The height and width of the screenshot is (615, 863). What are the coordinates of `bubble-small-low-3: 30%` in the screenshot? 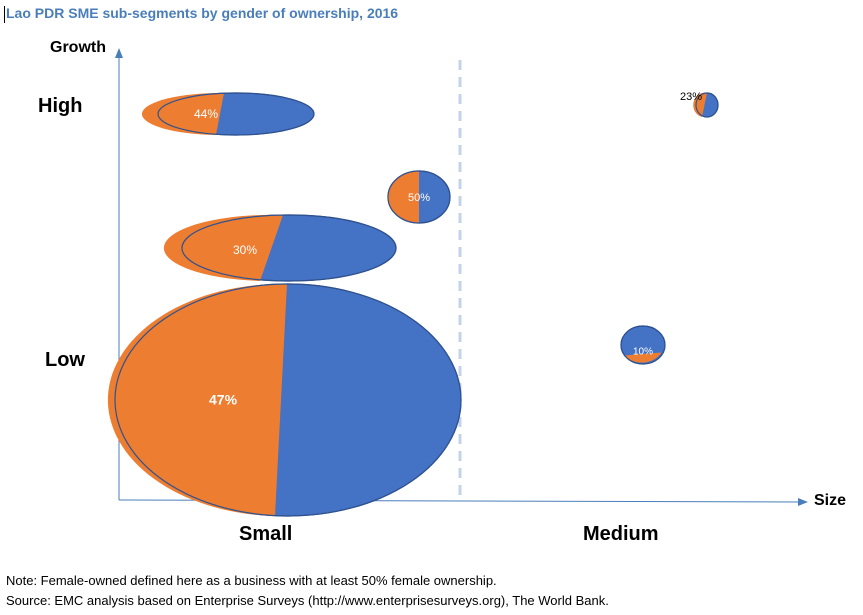 It's located at (280, 248).